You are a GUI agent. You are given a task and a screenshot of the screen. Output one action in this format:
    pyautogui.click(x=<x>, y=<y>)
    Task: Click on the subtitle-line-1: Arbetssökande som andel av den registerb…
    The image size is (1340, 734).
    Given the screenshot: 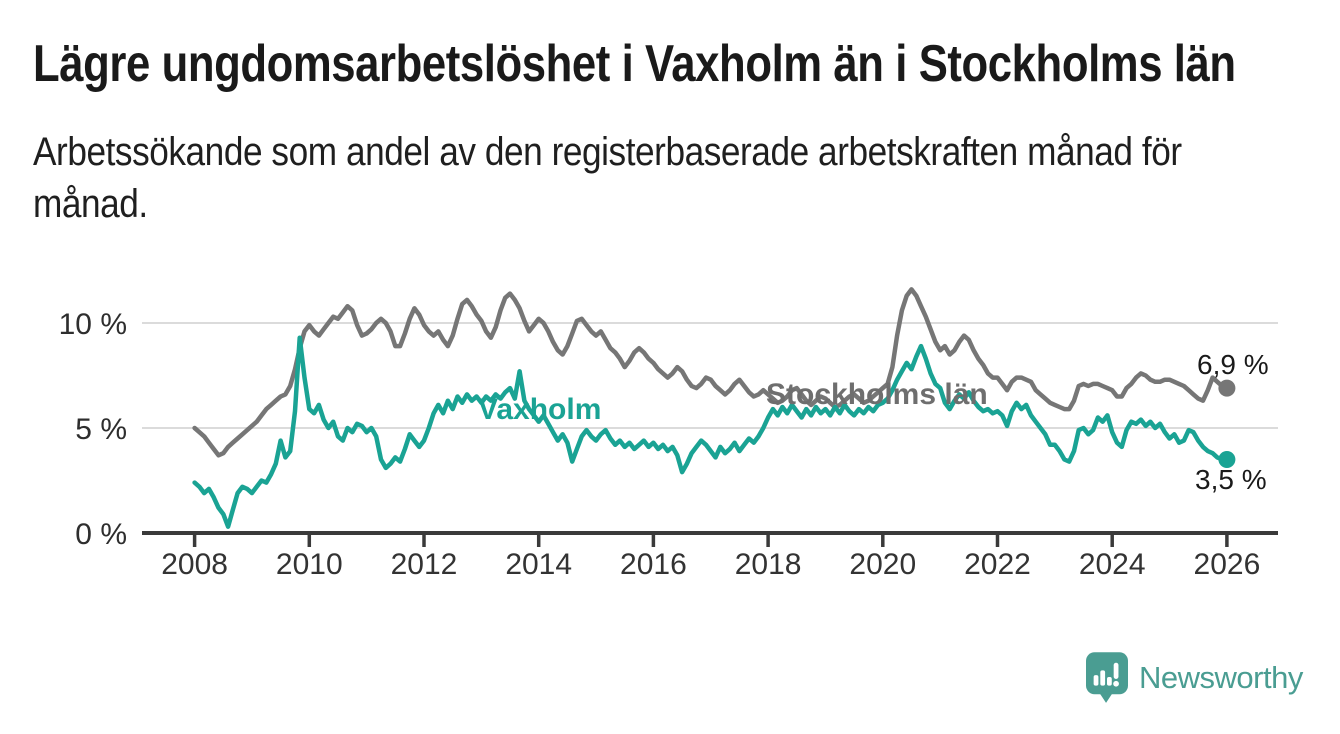 What is the action you would take?
    pyautogui.click(x=607, y=152)
    